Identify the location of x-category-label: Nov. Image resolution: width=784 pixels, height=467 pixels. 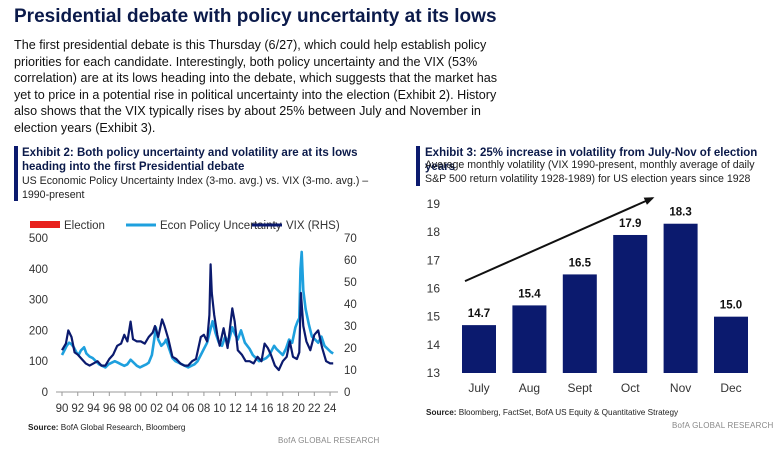
(680, 388).